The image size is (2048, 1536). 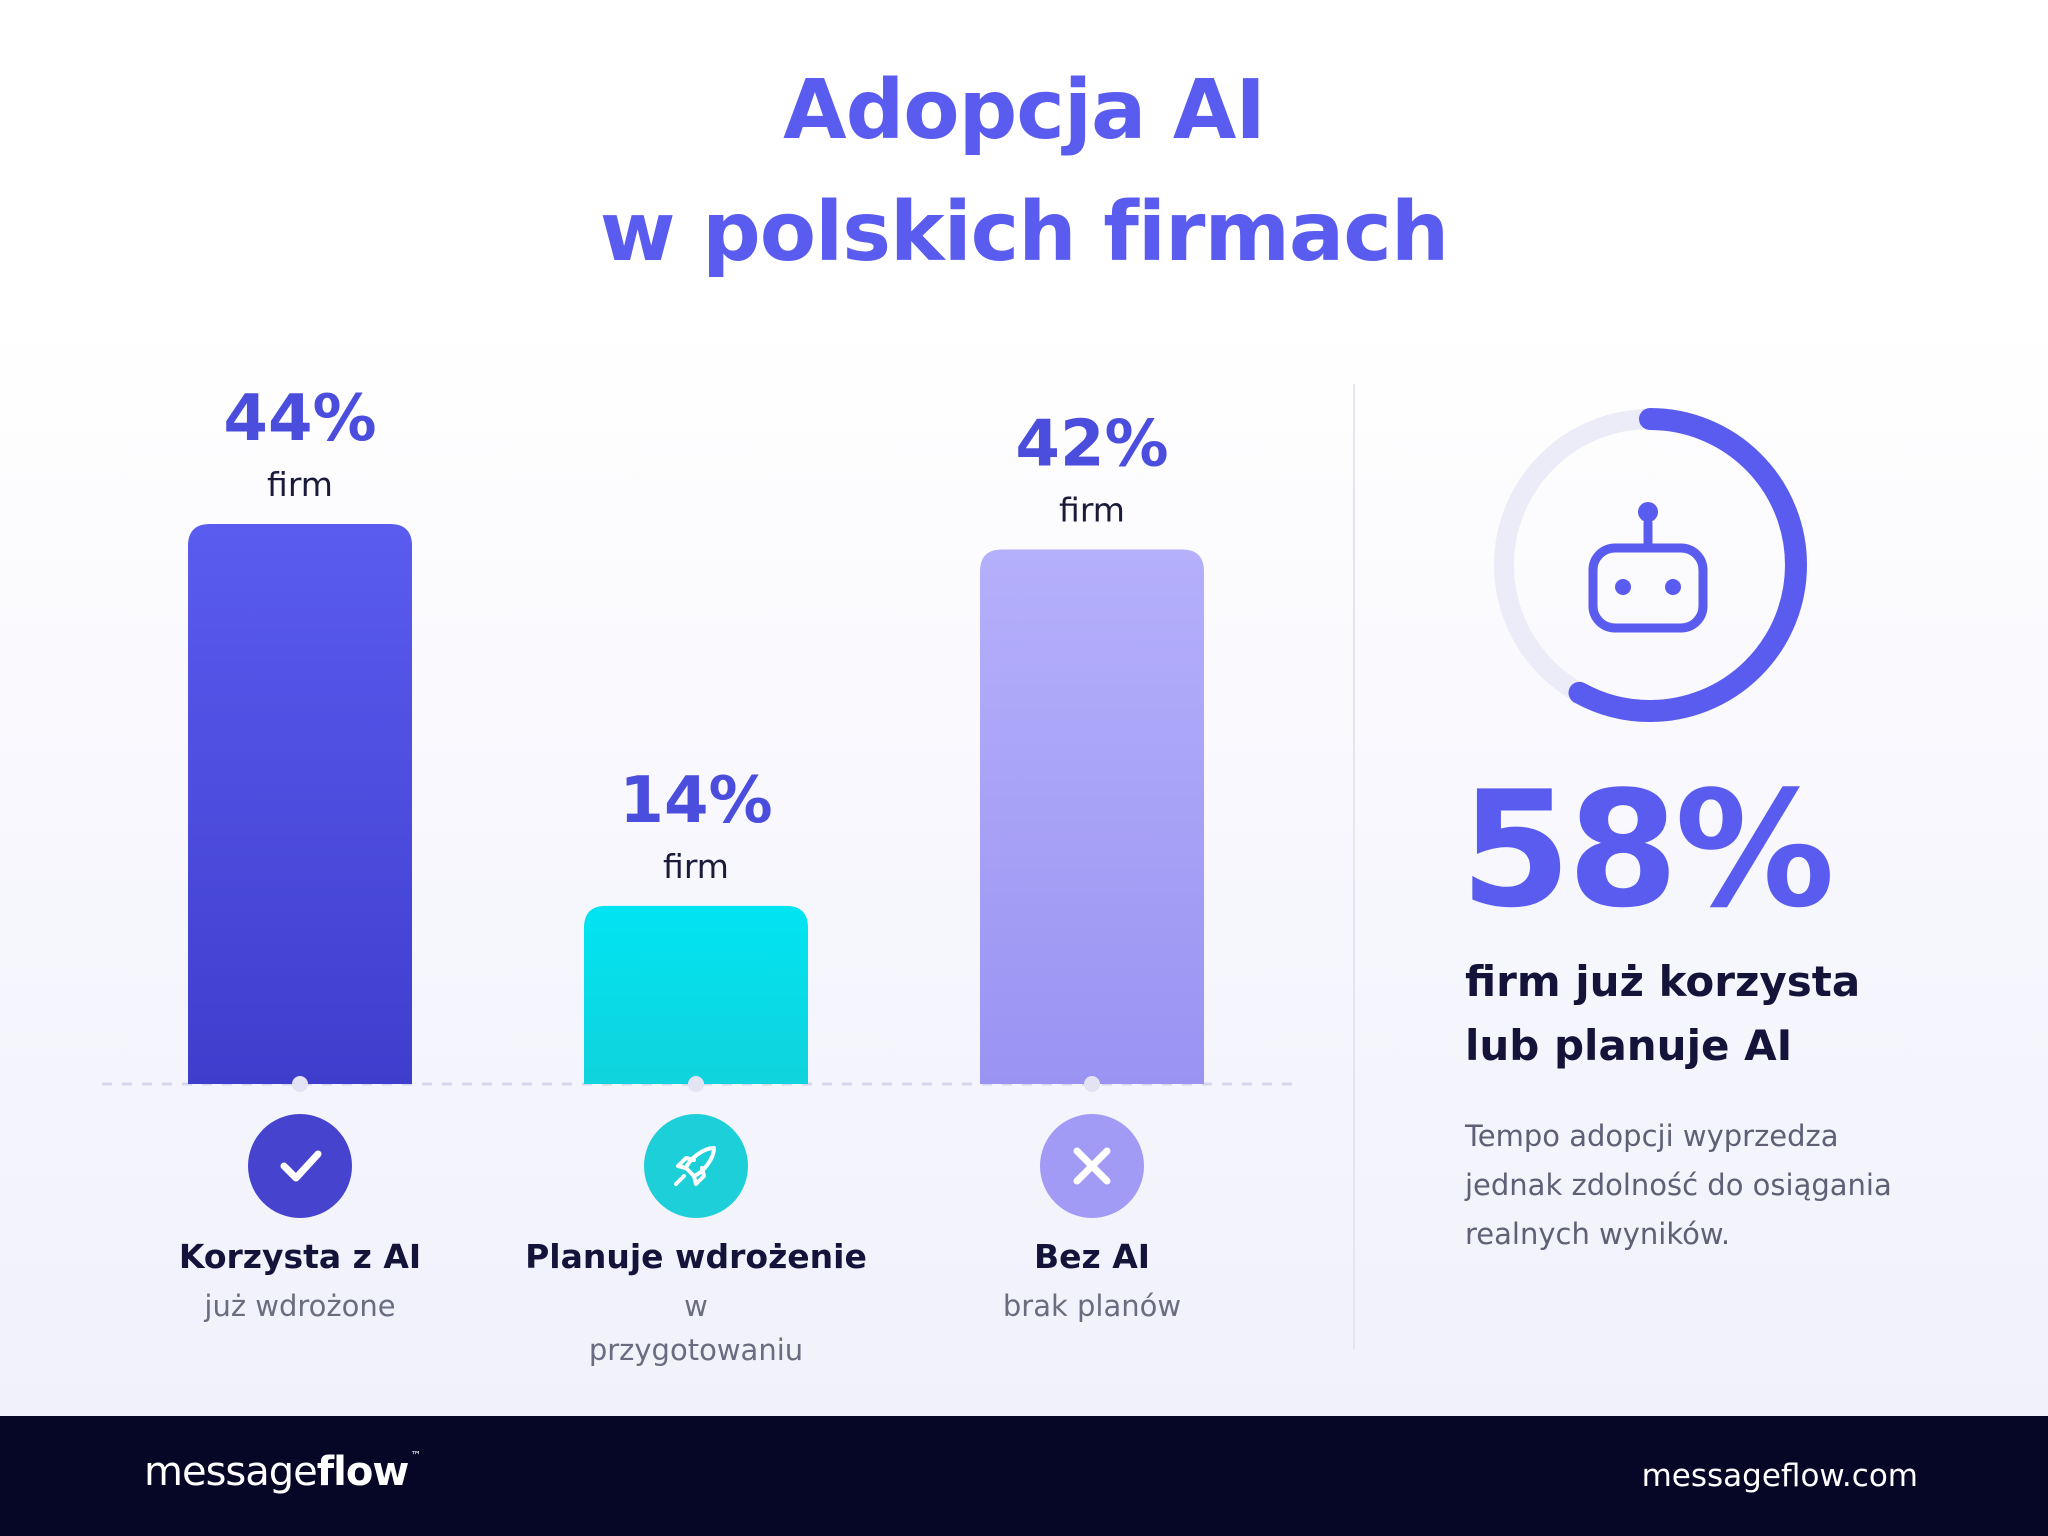 What do you see at coordinates (363, 1472) in the screenshot?
I see `brand-logo-part-2: flow` at bounding box center [363, 1472].